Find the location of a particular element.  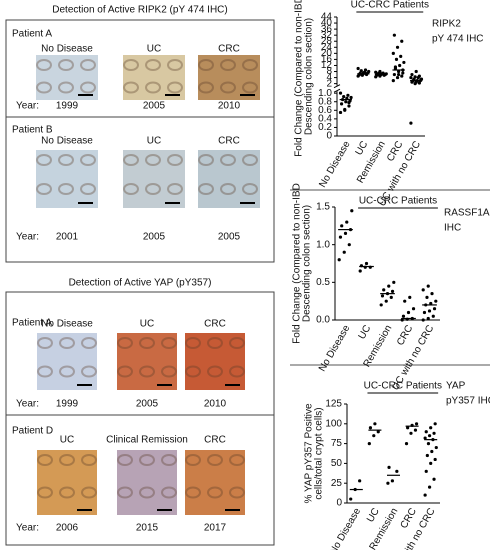

y-tick-label: 32 is located at coordinates (327, 35).